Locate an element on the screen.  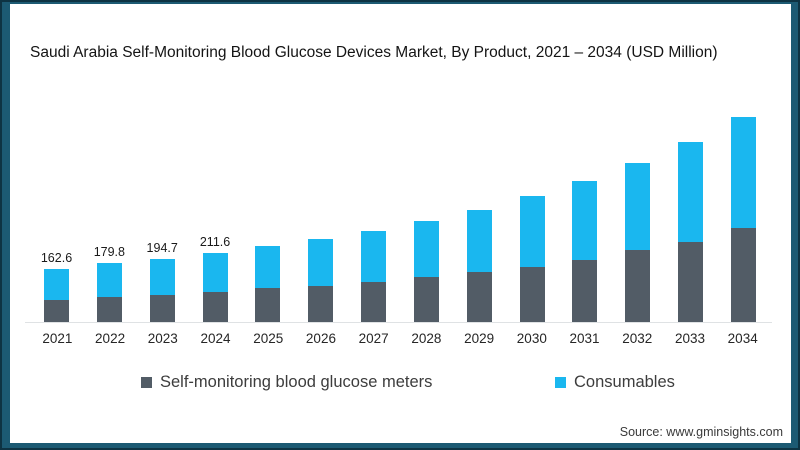
bar-2024: 211.6 is located at coordinates (215, 278).